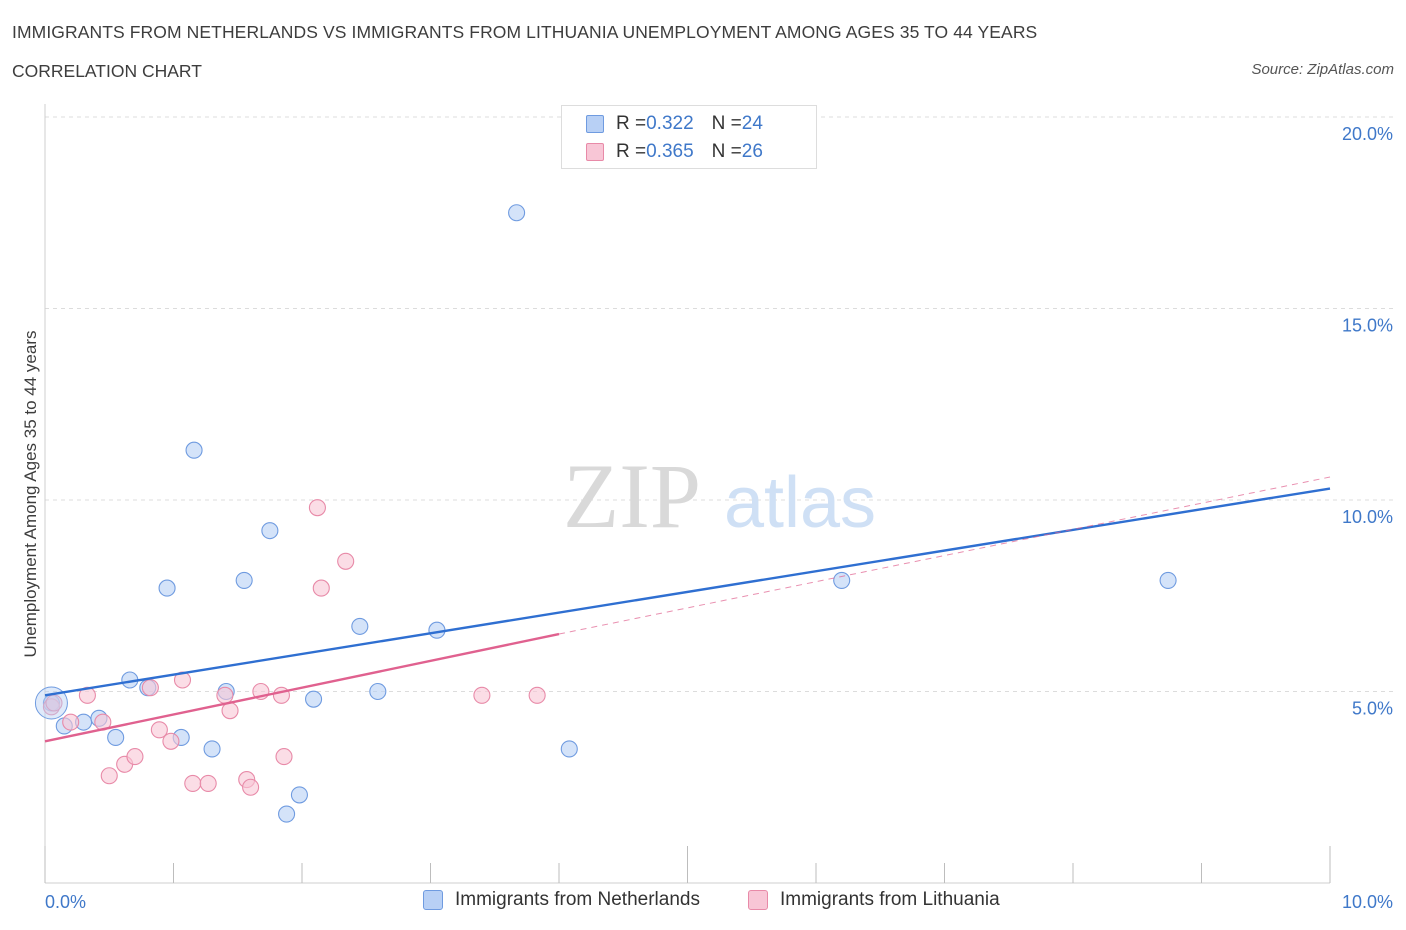 This screenshot has width=1406, height=930. What do you see at coordinates (1367, 326) in the screenshot?
I see `y-tick-label: 15.0%` at bounding box center [1367, 326].